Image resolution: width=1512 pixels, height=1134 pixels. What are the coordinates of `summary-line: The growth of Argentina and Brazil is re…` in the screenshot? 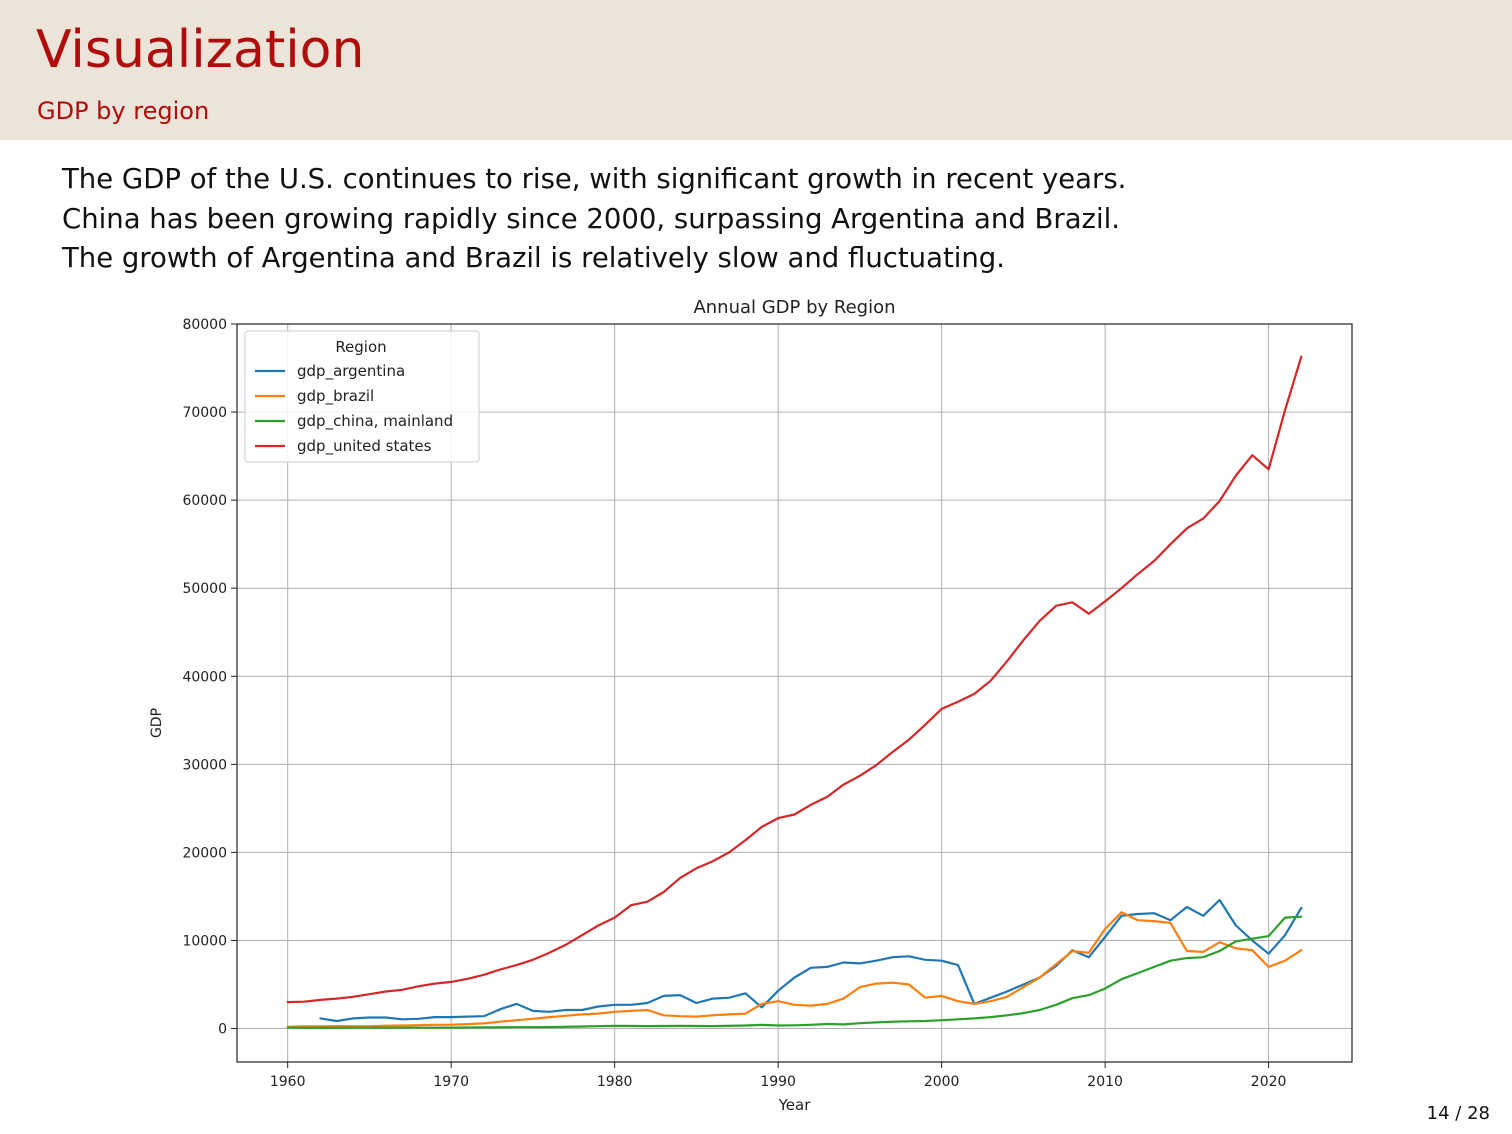 It's located at (533, 258).